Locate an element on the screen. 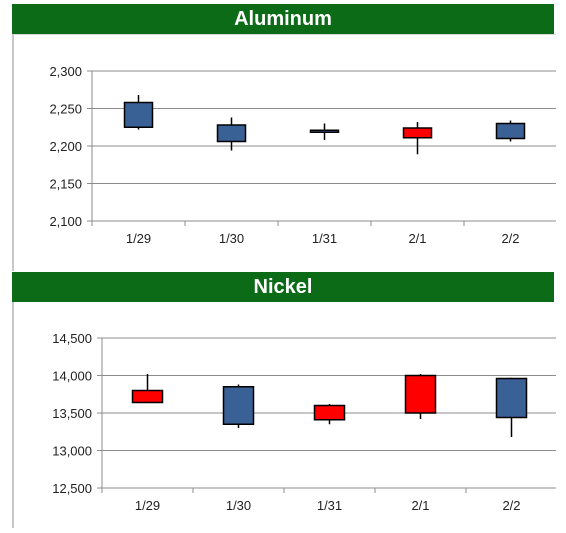  y-tick-label: 13,500 is located at coordinates (72, 413).